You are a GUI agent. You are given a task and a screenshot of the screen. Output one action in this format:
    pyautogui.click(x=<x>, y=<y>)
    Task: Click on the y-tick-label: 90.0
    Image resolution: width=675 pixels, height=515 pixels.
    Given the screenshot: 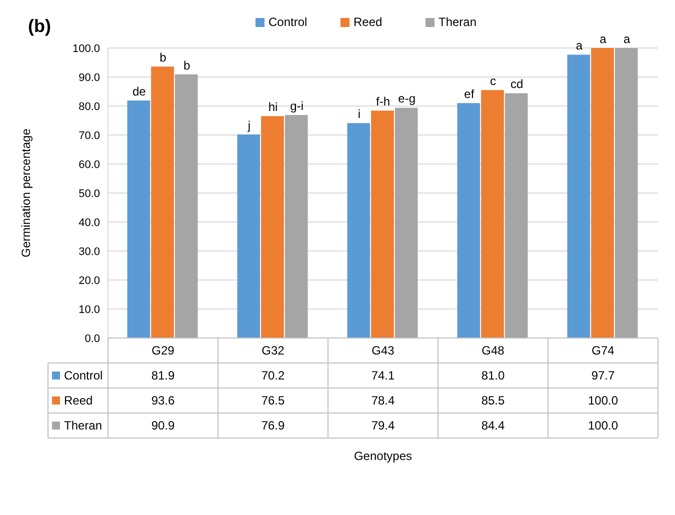 What is the action you would take?
    pyautogui.click(x=89, y=78)
    